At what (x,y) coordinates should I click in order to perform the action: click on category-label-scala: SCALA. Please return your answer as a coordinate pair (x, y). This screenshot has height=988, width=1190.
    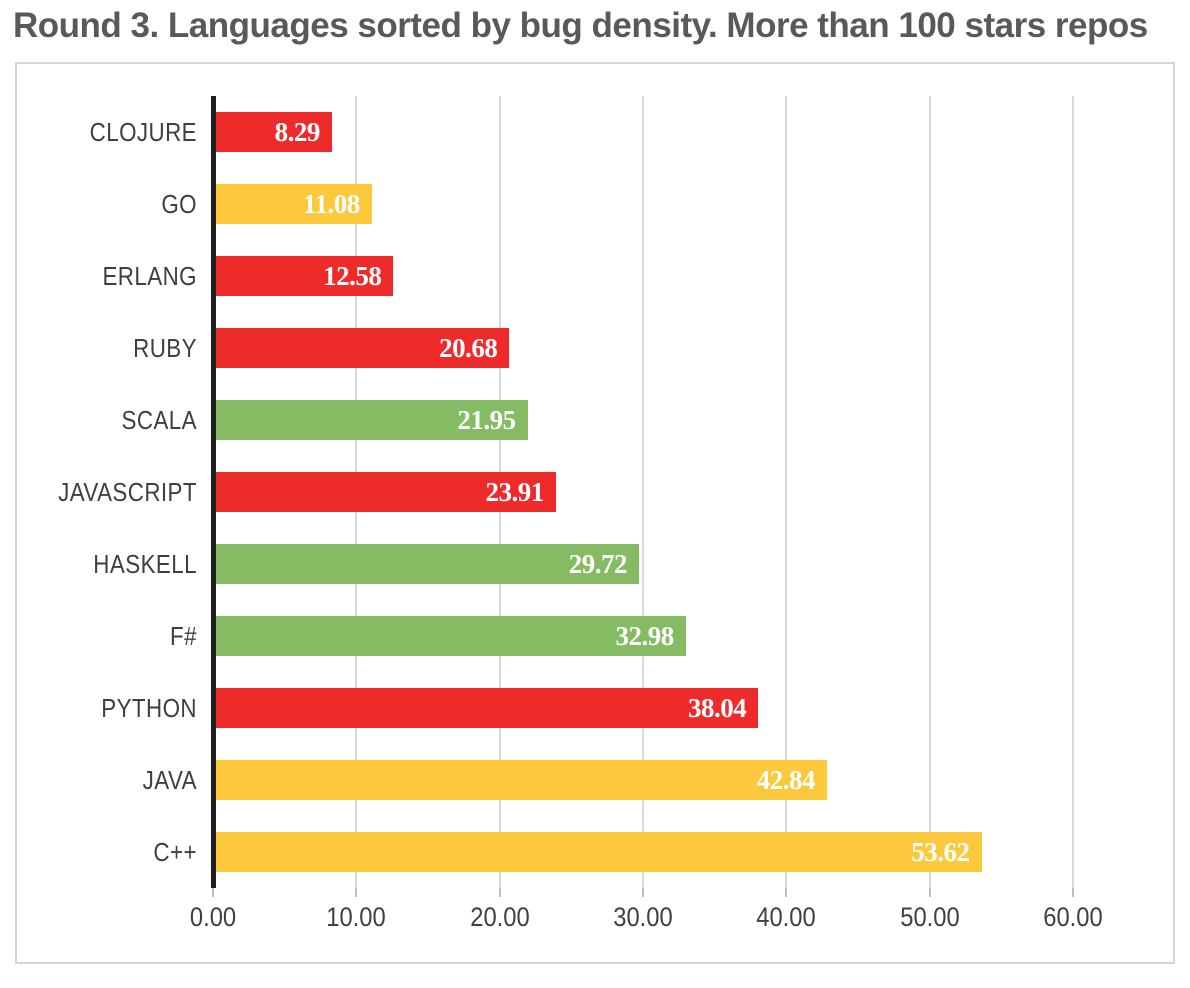
    Looking at the image, I should click on (159, 419).